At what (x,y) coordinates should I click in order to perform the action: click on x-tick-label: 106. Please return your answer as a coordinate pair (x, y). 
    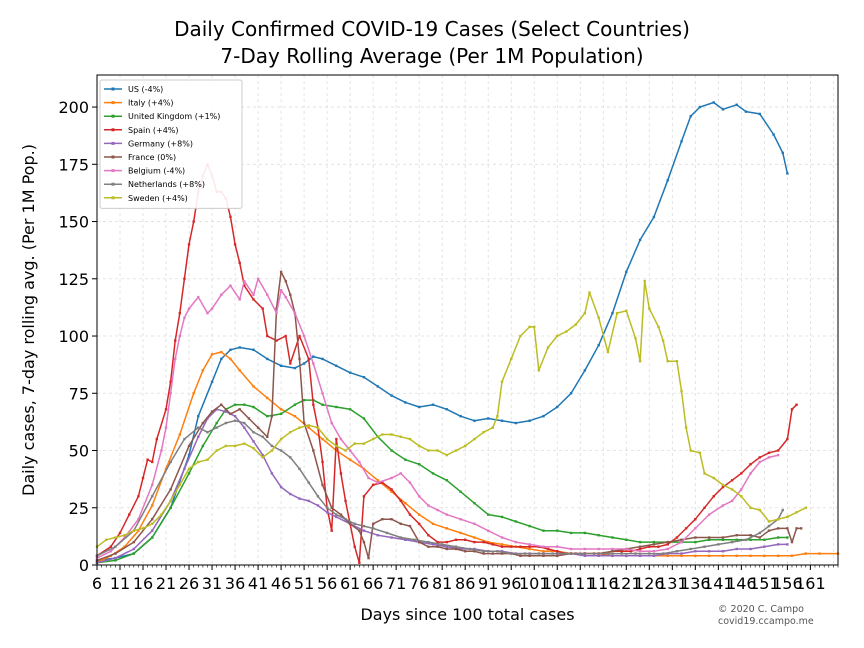
    Looking at the image, I should click on (557, 583).